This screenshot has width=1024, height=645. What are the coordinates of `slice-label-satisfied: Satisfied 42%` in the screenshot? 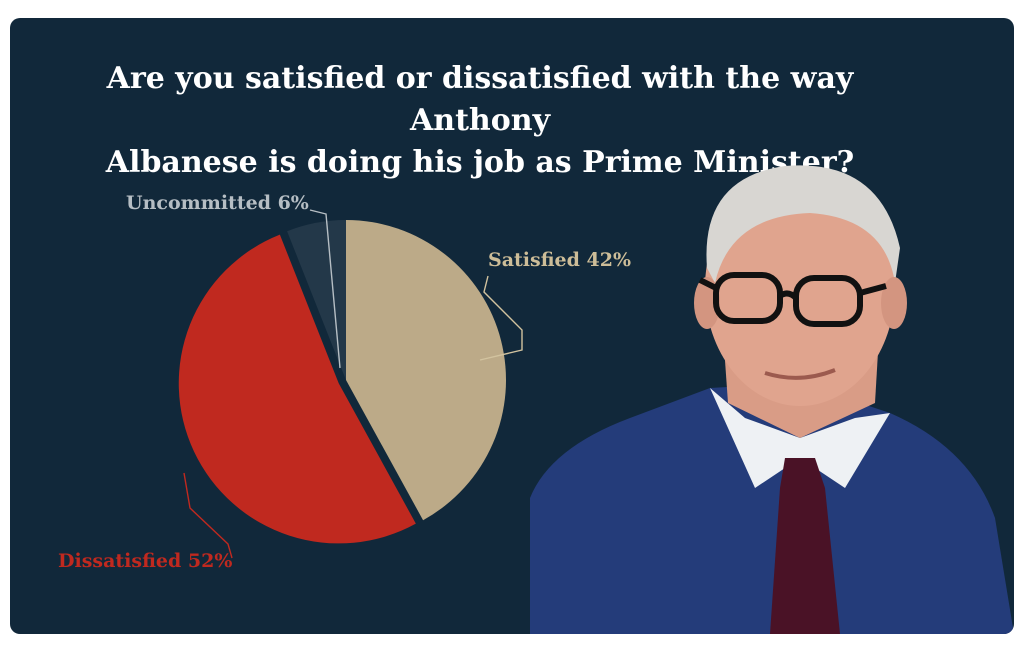 It's located at (559, 260).